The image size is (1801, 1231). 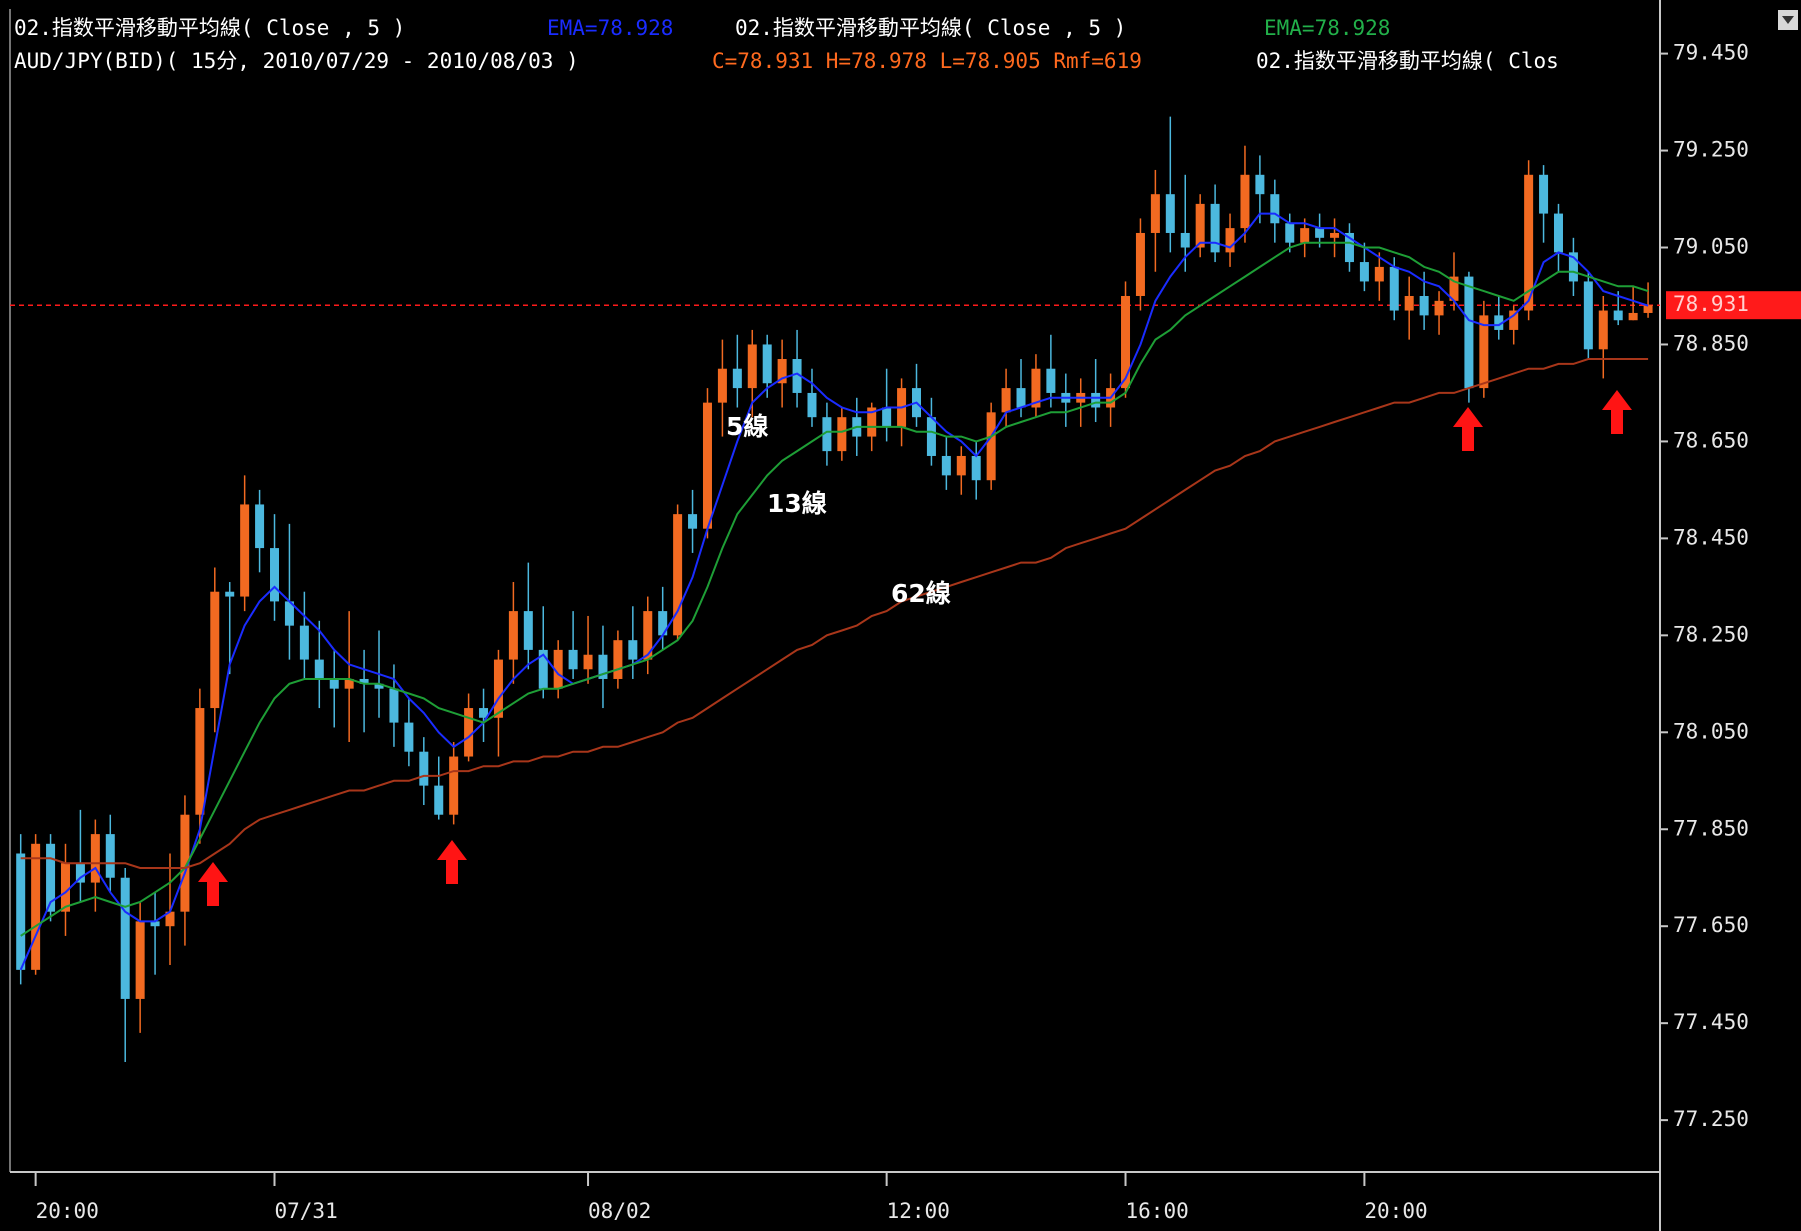 I want to click on menu-icon, so click(x=1788, y=20).